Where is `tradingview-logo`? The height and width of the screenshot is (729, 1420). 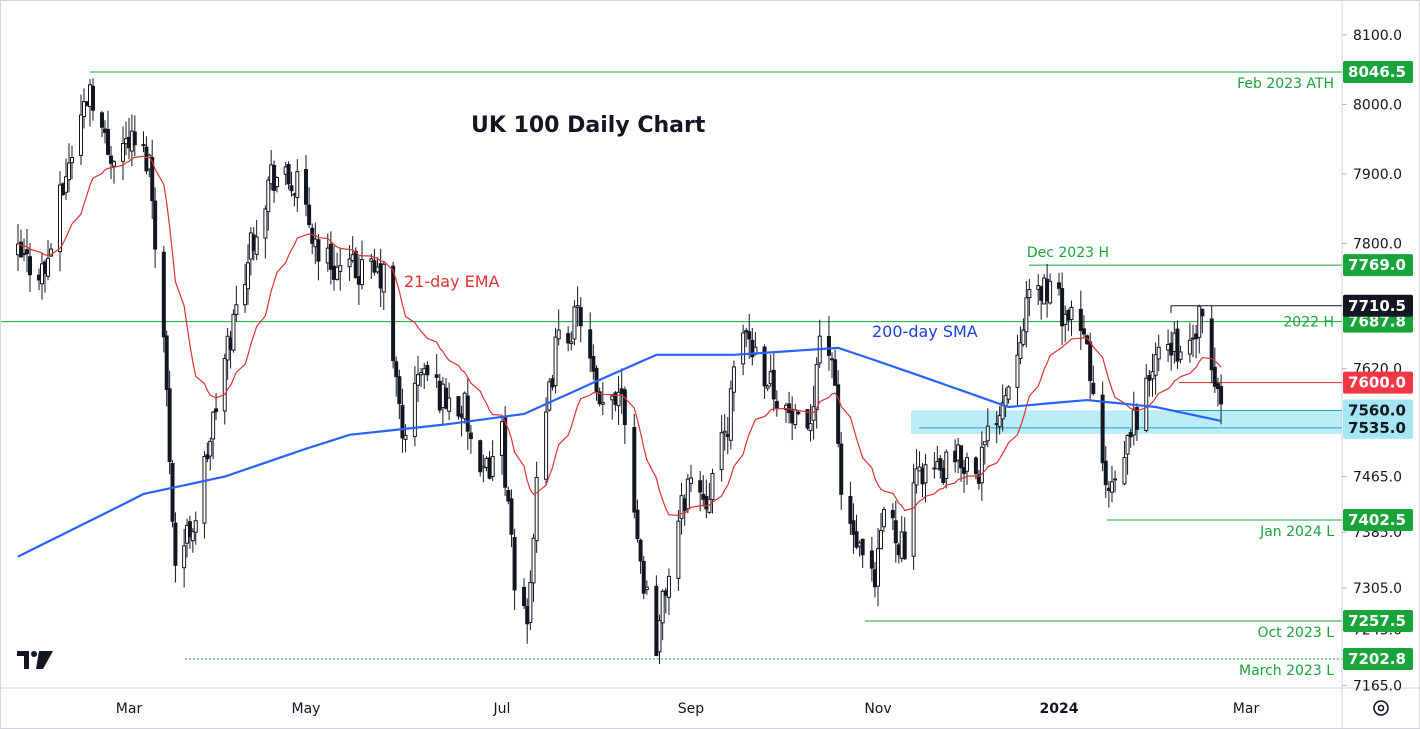
tradingview-logo is located at coordinates (35, 660).